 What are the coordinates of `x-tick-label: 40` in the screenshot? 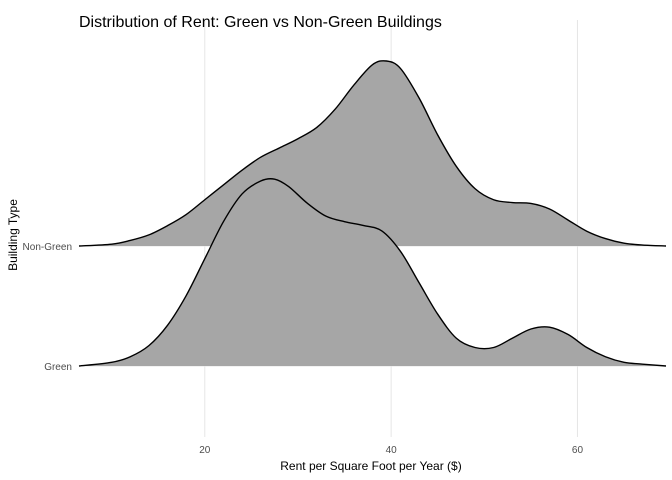 It's located at (392, 450).